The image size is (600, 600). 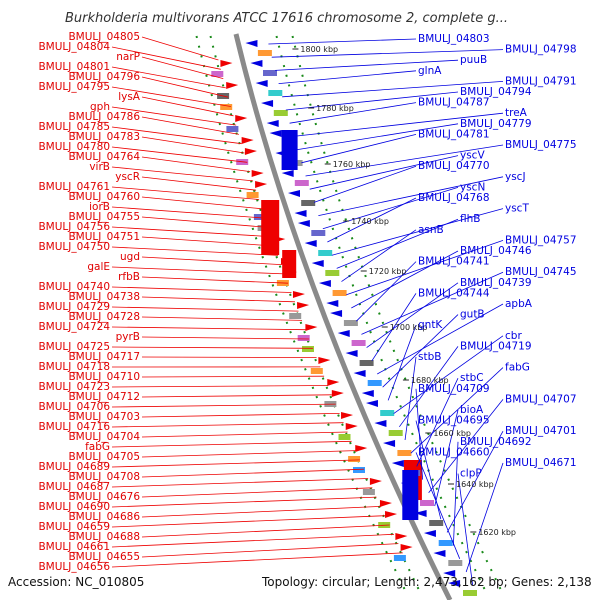 What do you see at coordinates (74, 127) in the screenshot?
I see `gene-label-left: BMULJ_04785` at bounding box center [74, 127].